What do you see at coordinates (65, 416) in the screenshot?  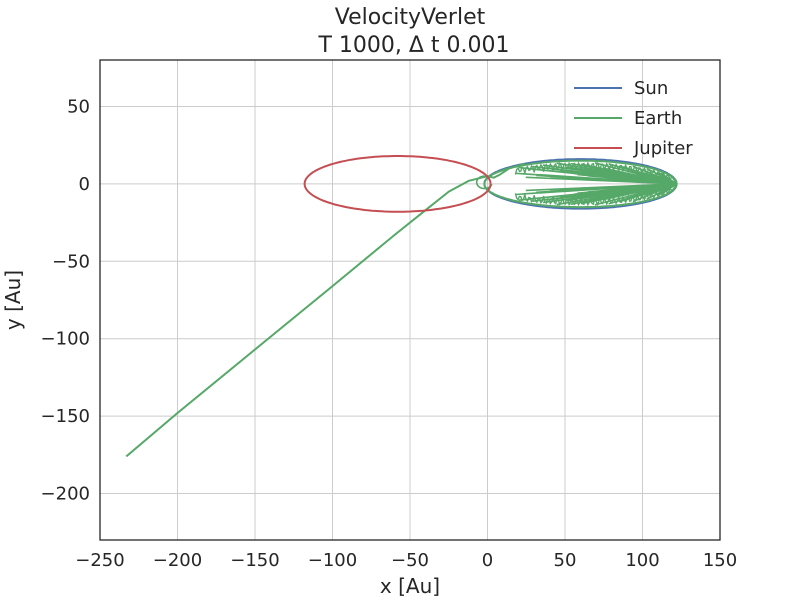 I see `y-tick-label: −150` at bounding box center [65, 416].